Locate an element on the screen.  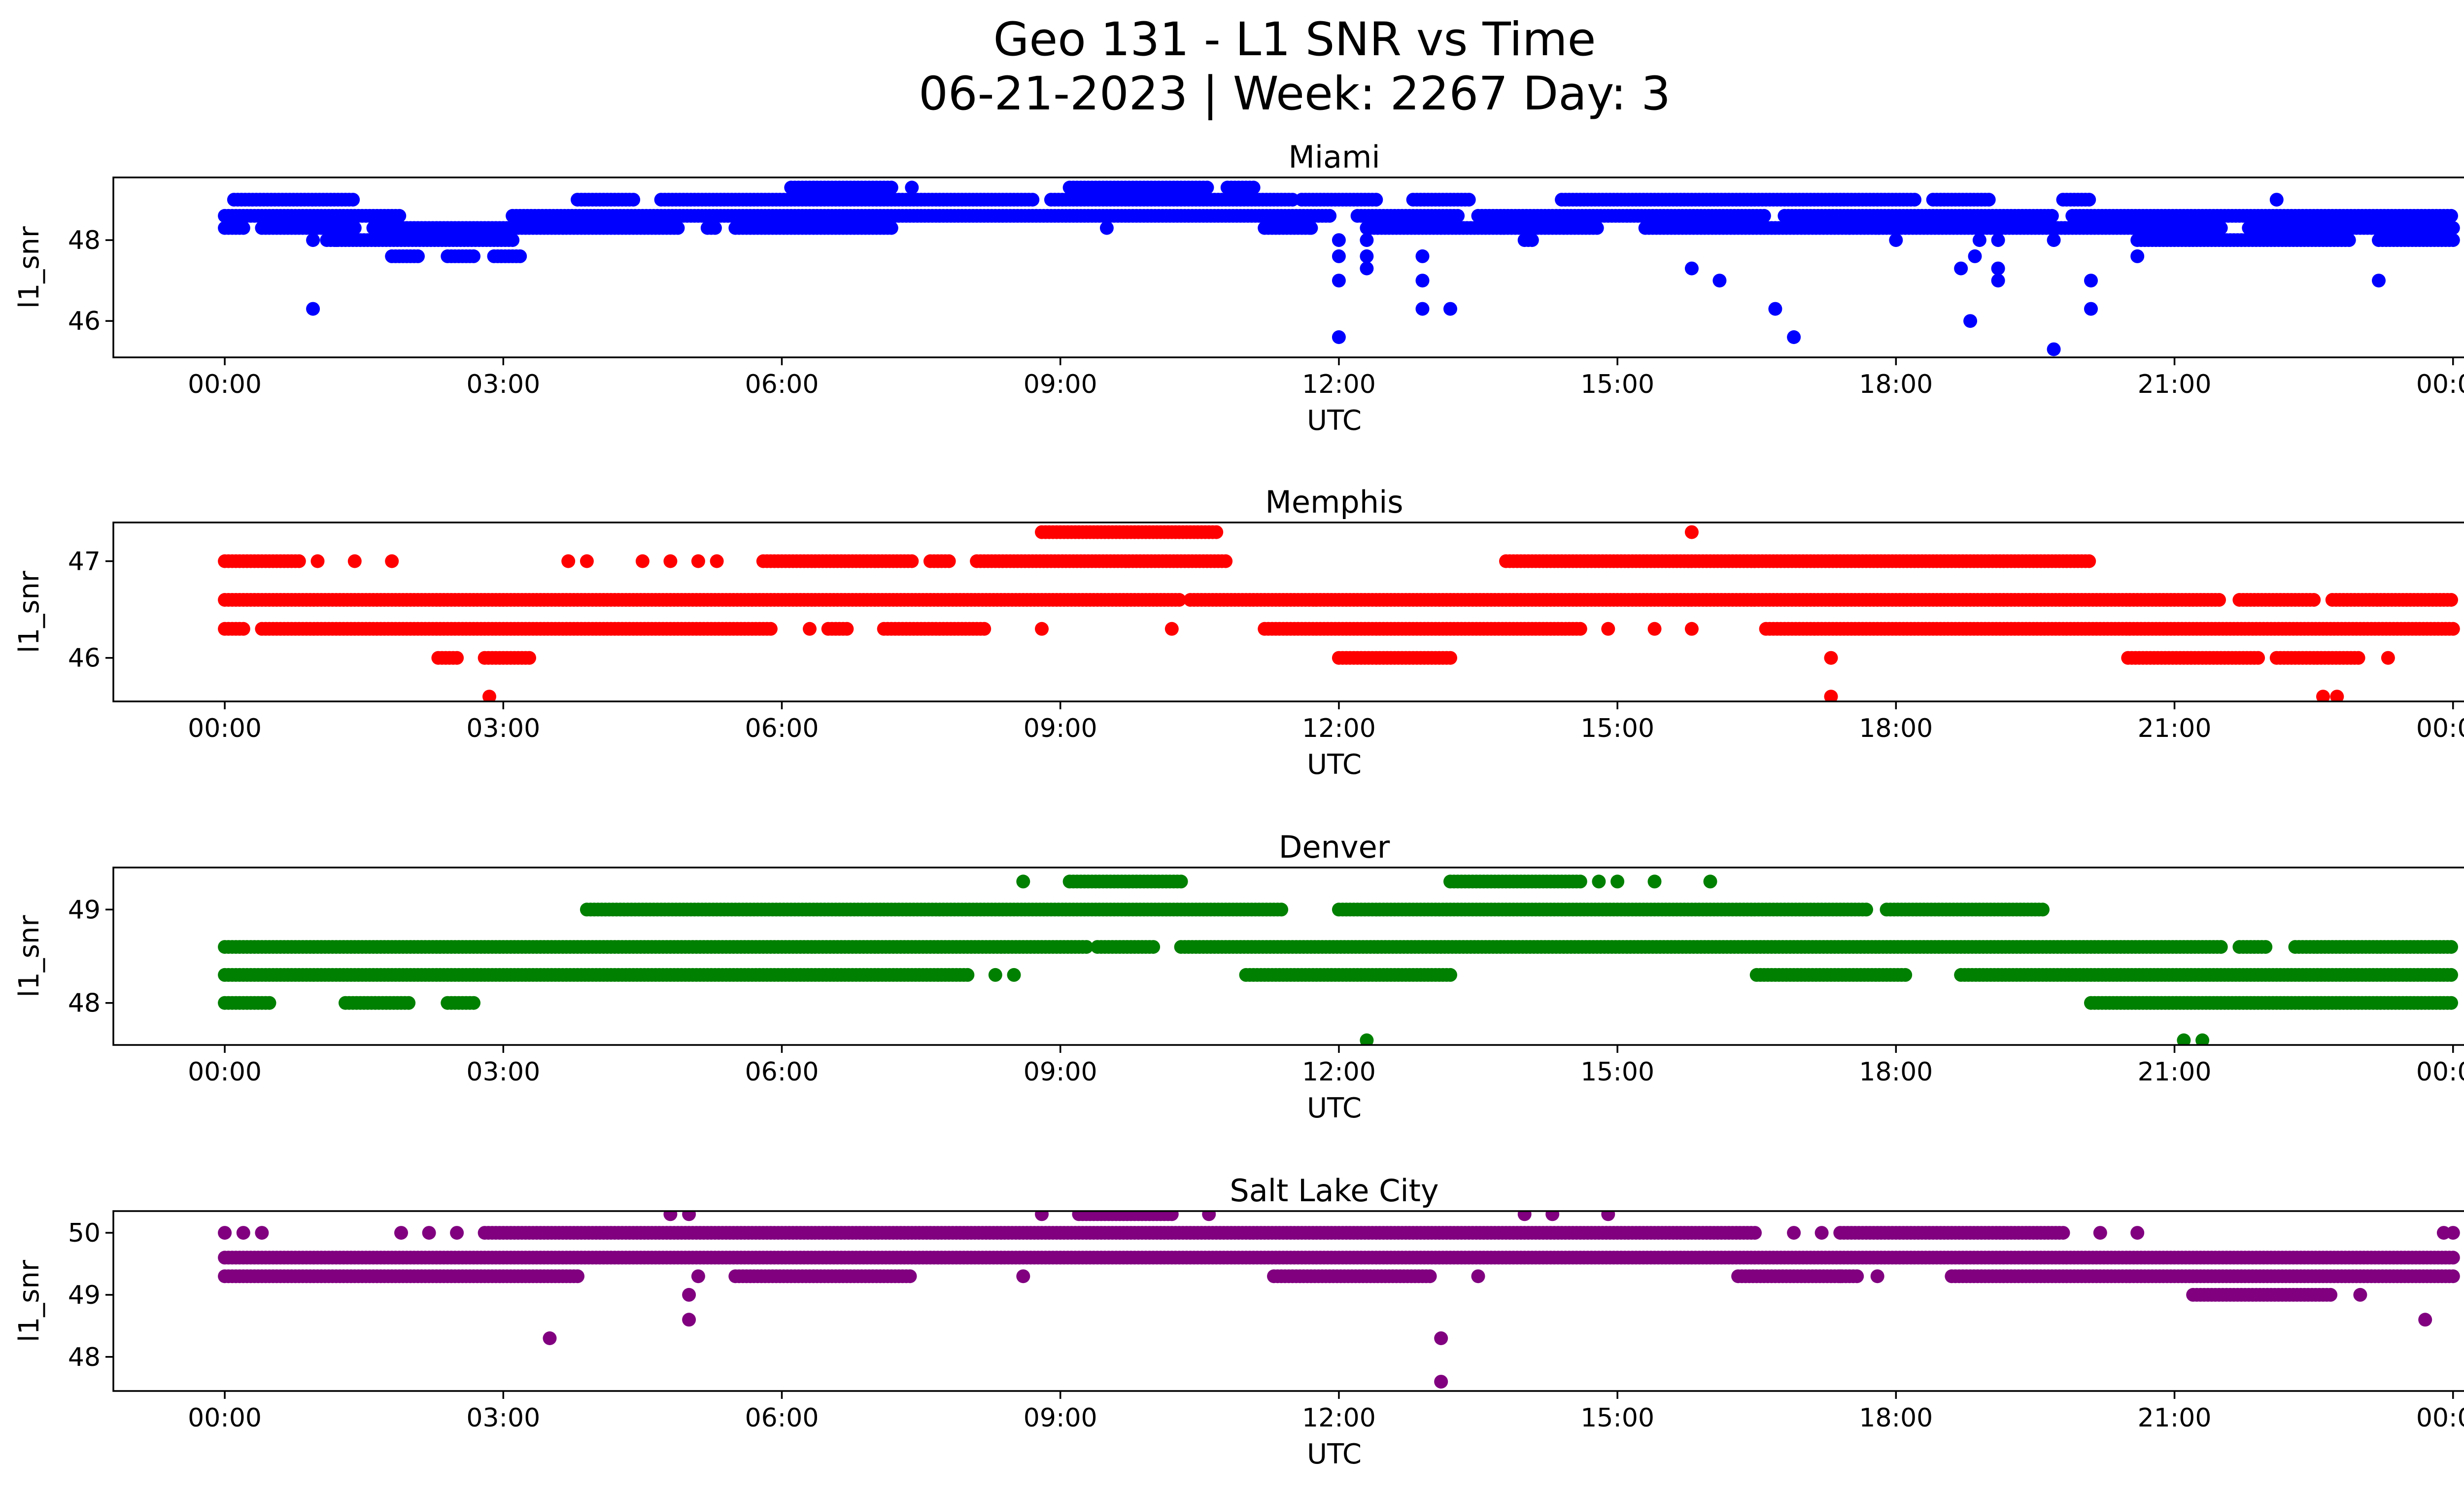
miami-y-tick-label: 48 is located at coordinates (84, 240).